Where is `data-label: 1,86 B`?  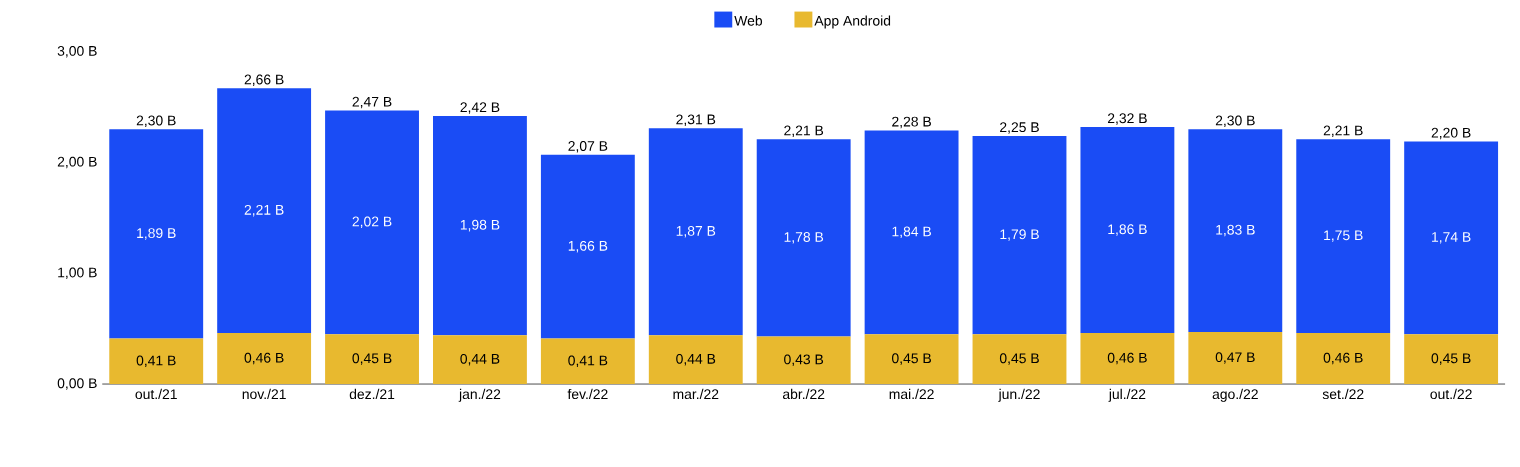
data-label: 1,86 B is located at coordinates (1127, 230).